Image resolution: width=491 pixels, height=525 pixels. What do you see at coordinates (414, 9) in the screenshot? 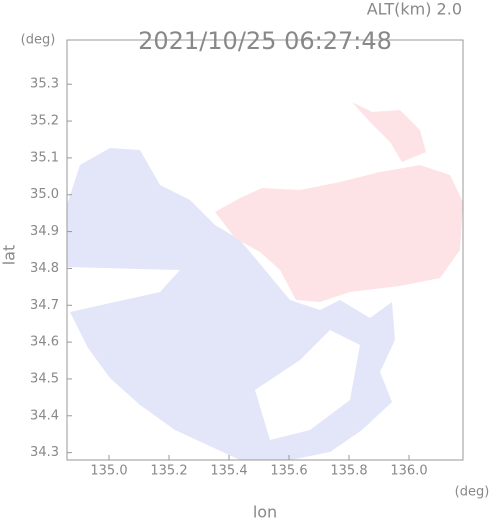
I see `altitude-label: ALT(km) 2.0` at bounding box center [414, 9].